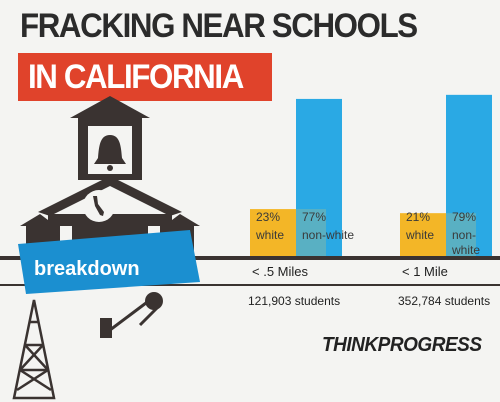 Image resolution: width=500 pixels, height=402 pixels. I want to click on pipe-wheel, so click(154, 301).